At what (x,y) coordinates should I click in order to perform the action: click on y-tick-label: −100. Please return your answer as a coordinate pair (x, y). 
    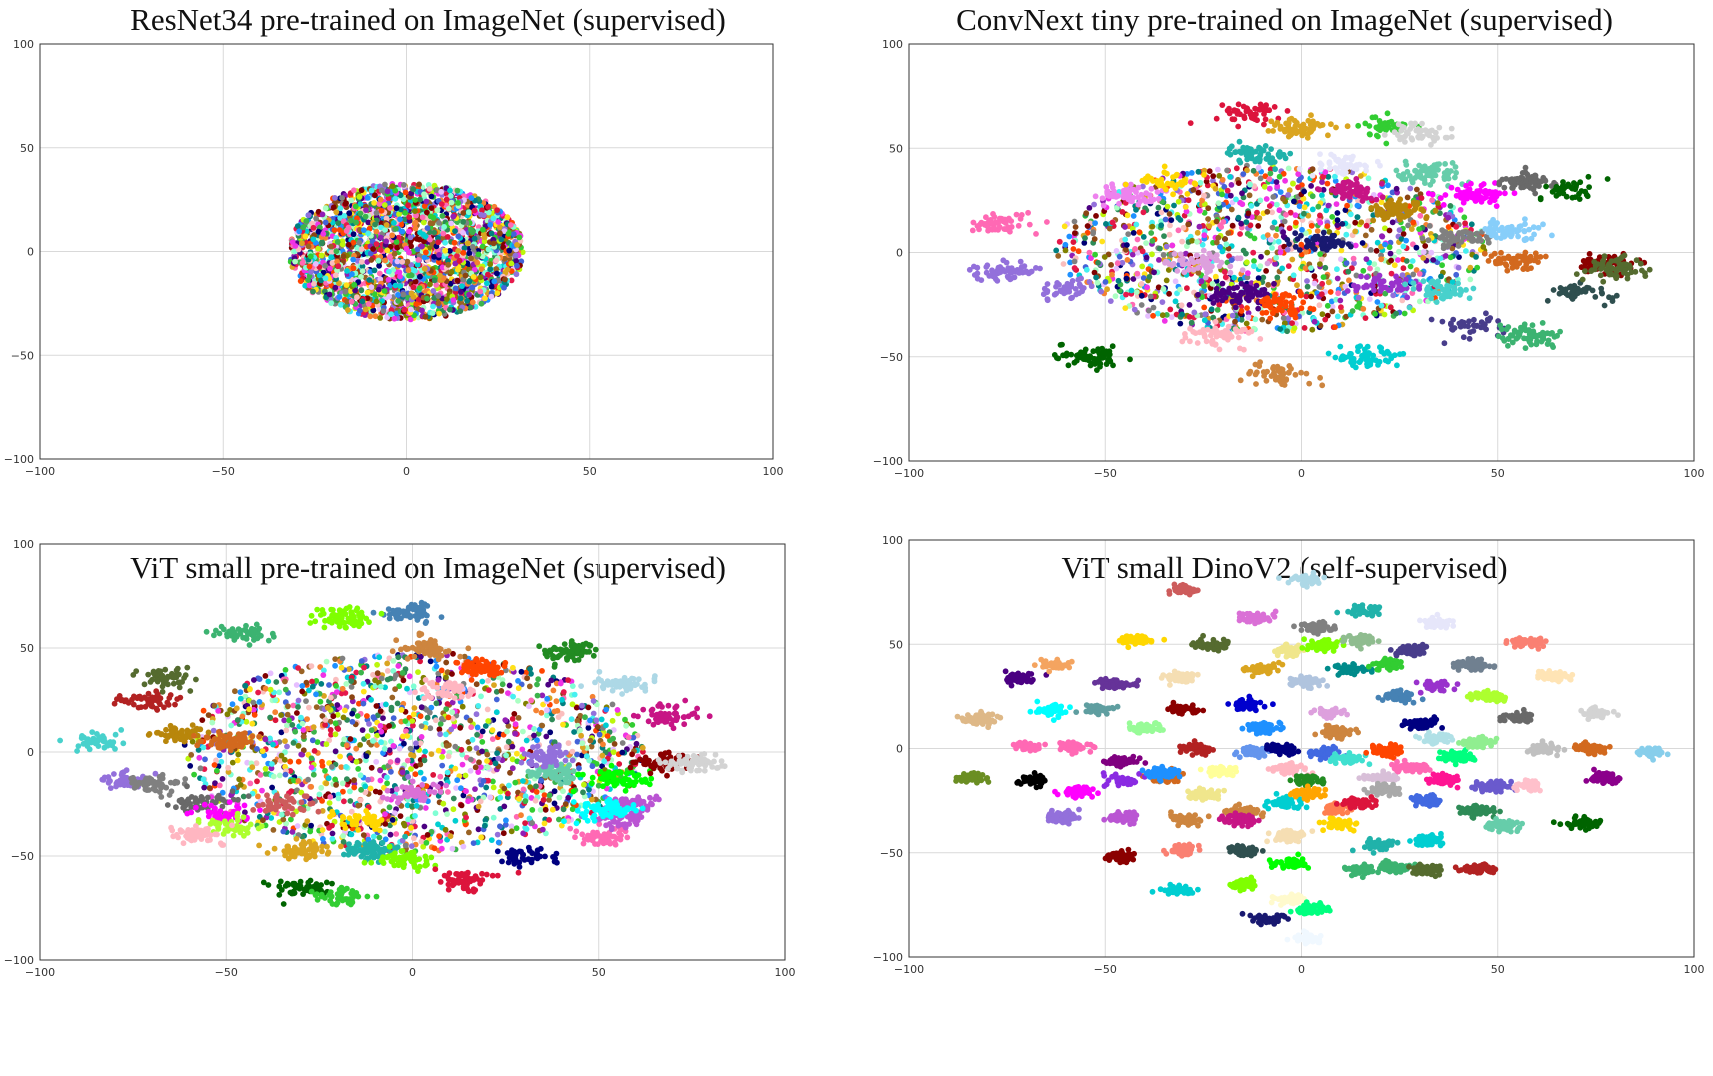
    Looking at the image, I should click on (19, 459).